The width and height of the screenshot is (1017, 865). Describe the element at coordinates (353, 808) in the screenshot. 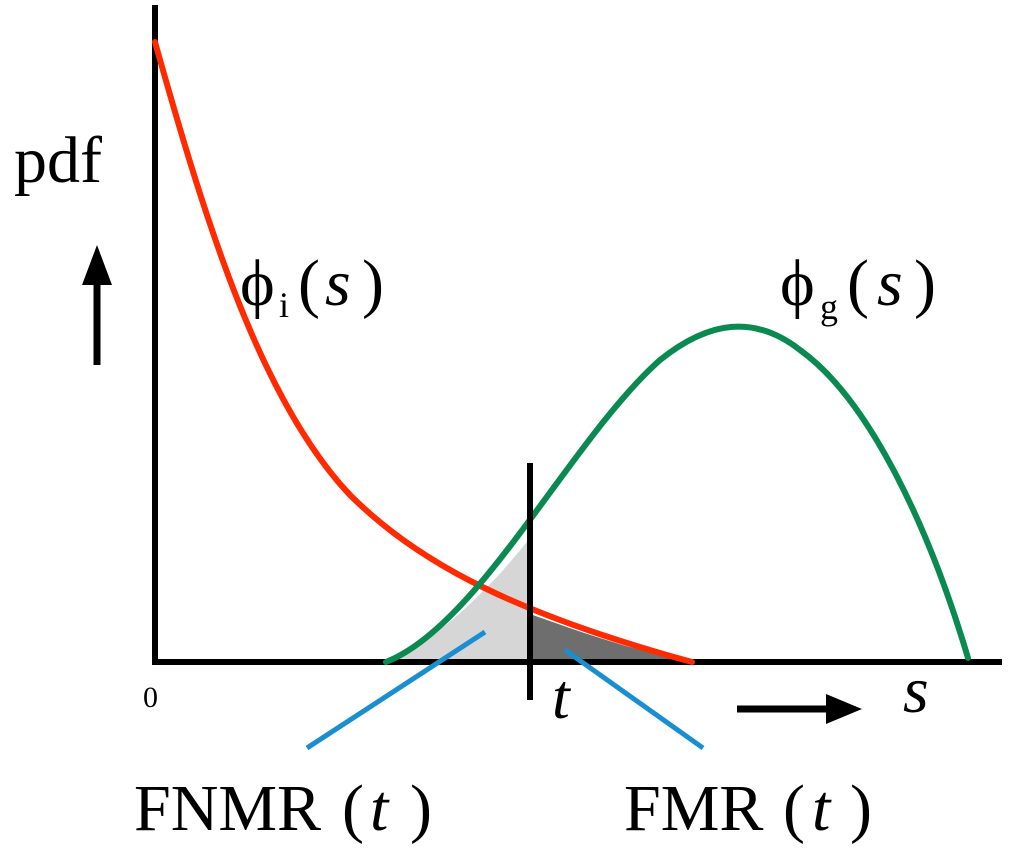

I see `fnmr-open-paren: (` at that location.